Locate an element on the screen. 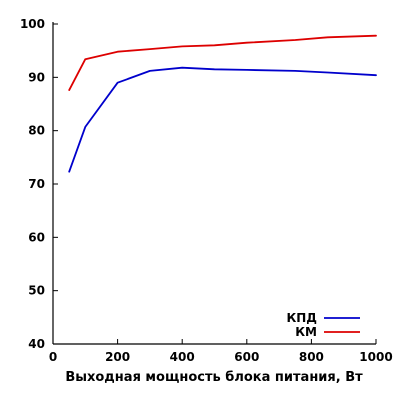 This screenshot has width=400, height=400. y-tick-label: 100 is located at coordinates (32, 24).